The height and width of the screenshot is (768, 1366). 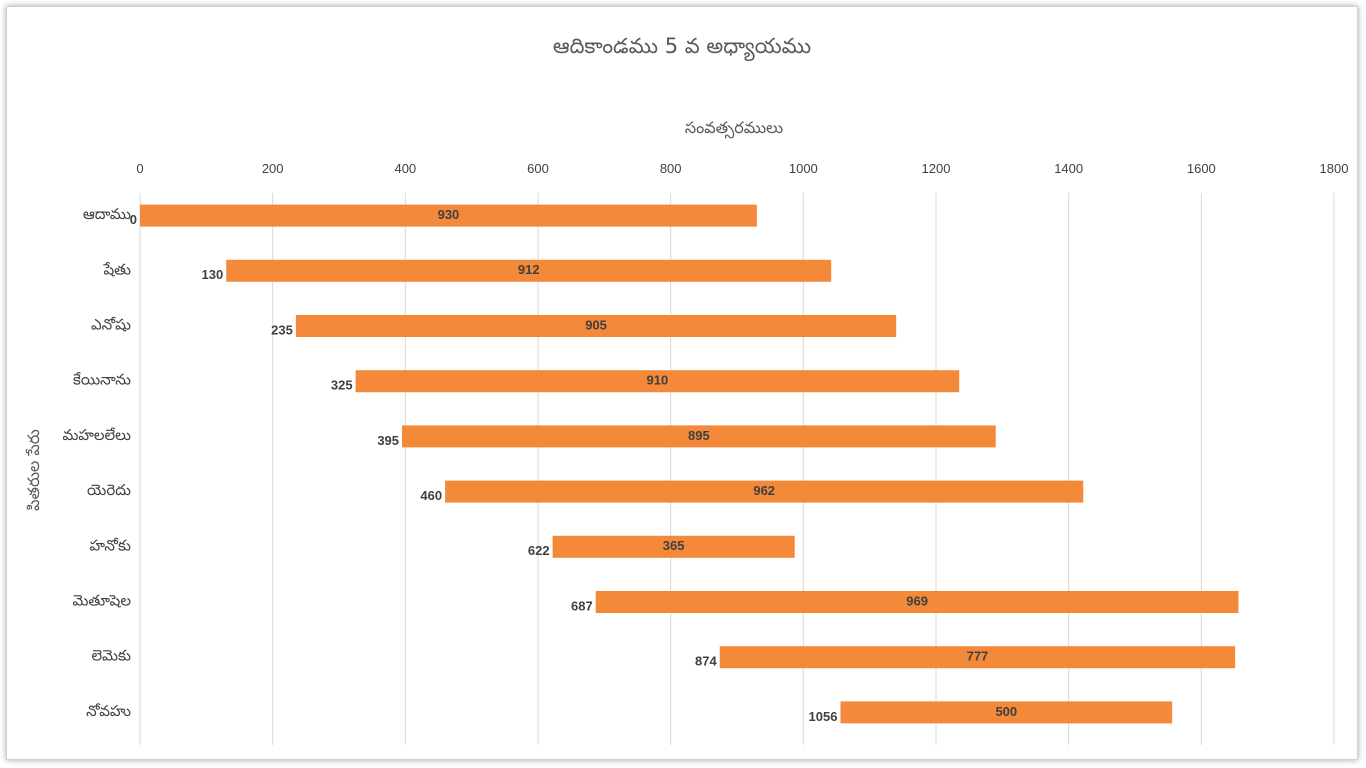 I want to click on length-value-label: 365, so click(x=674, y=545).